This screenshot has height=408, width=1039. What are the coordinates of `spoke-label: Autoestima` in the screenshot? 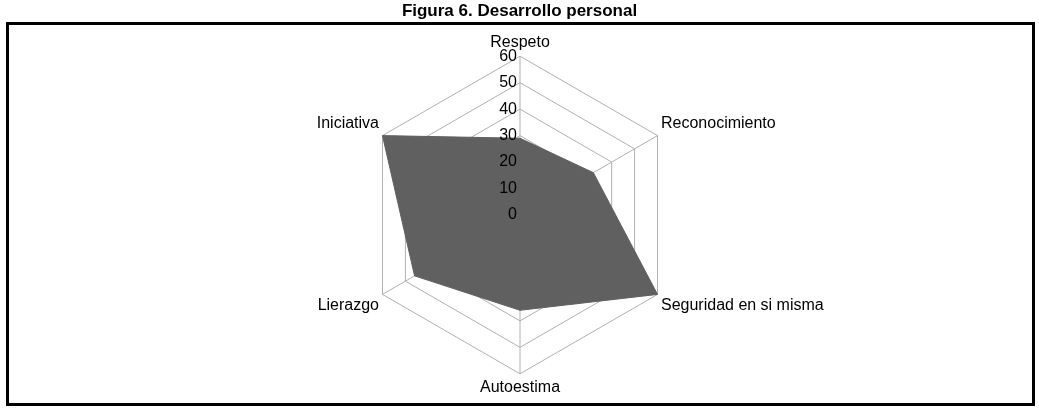 It's located at (520, 386).